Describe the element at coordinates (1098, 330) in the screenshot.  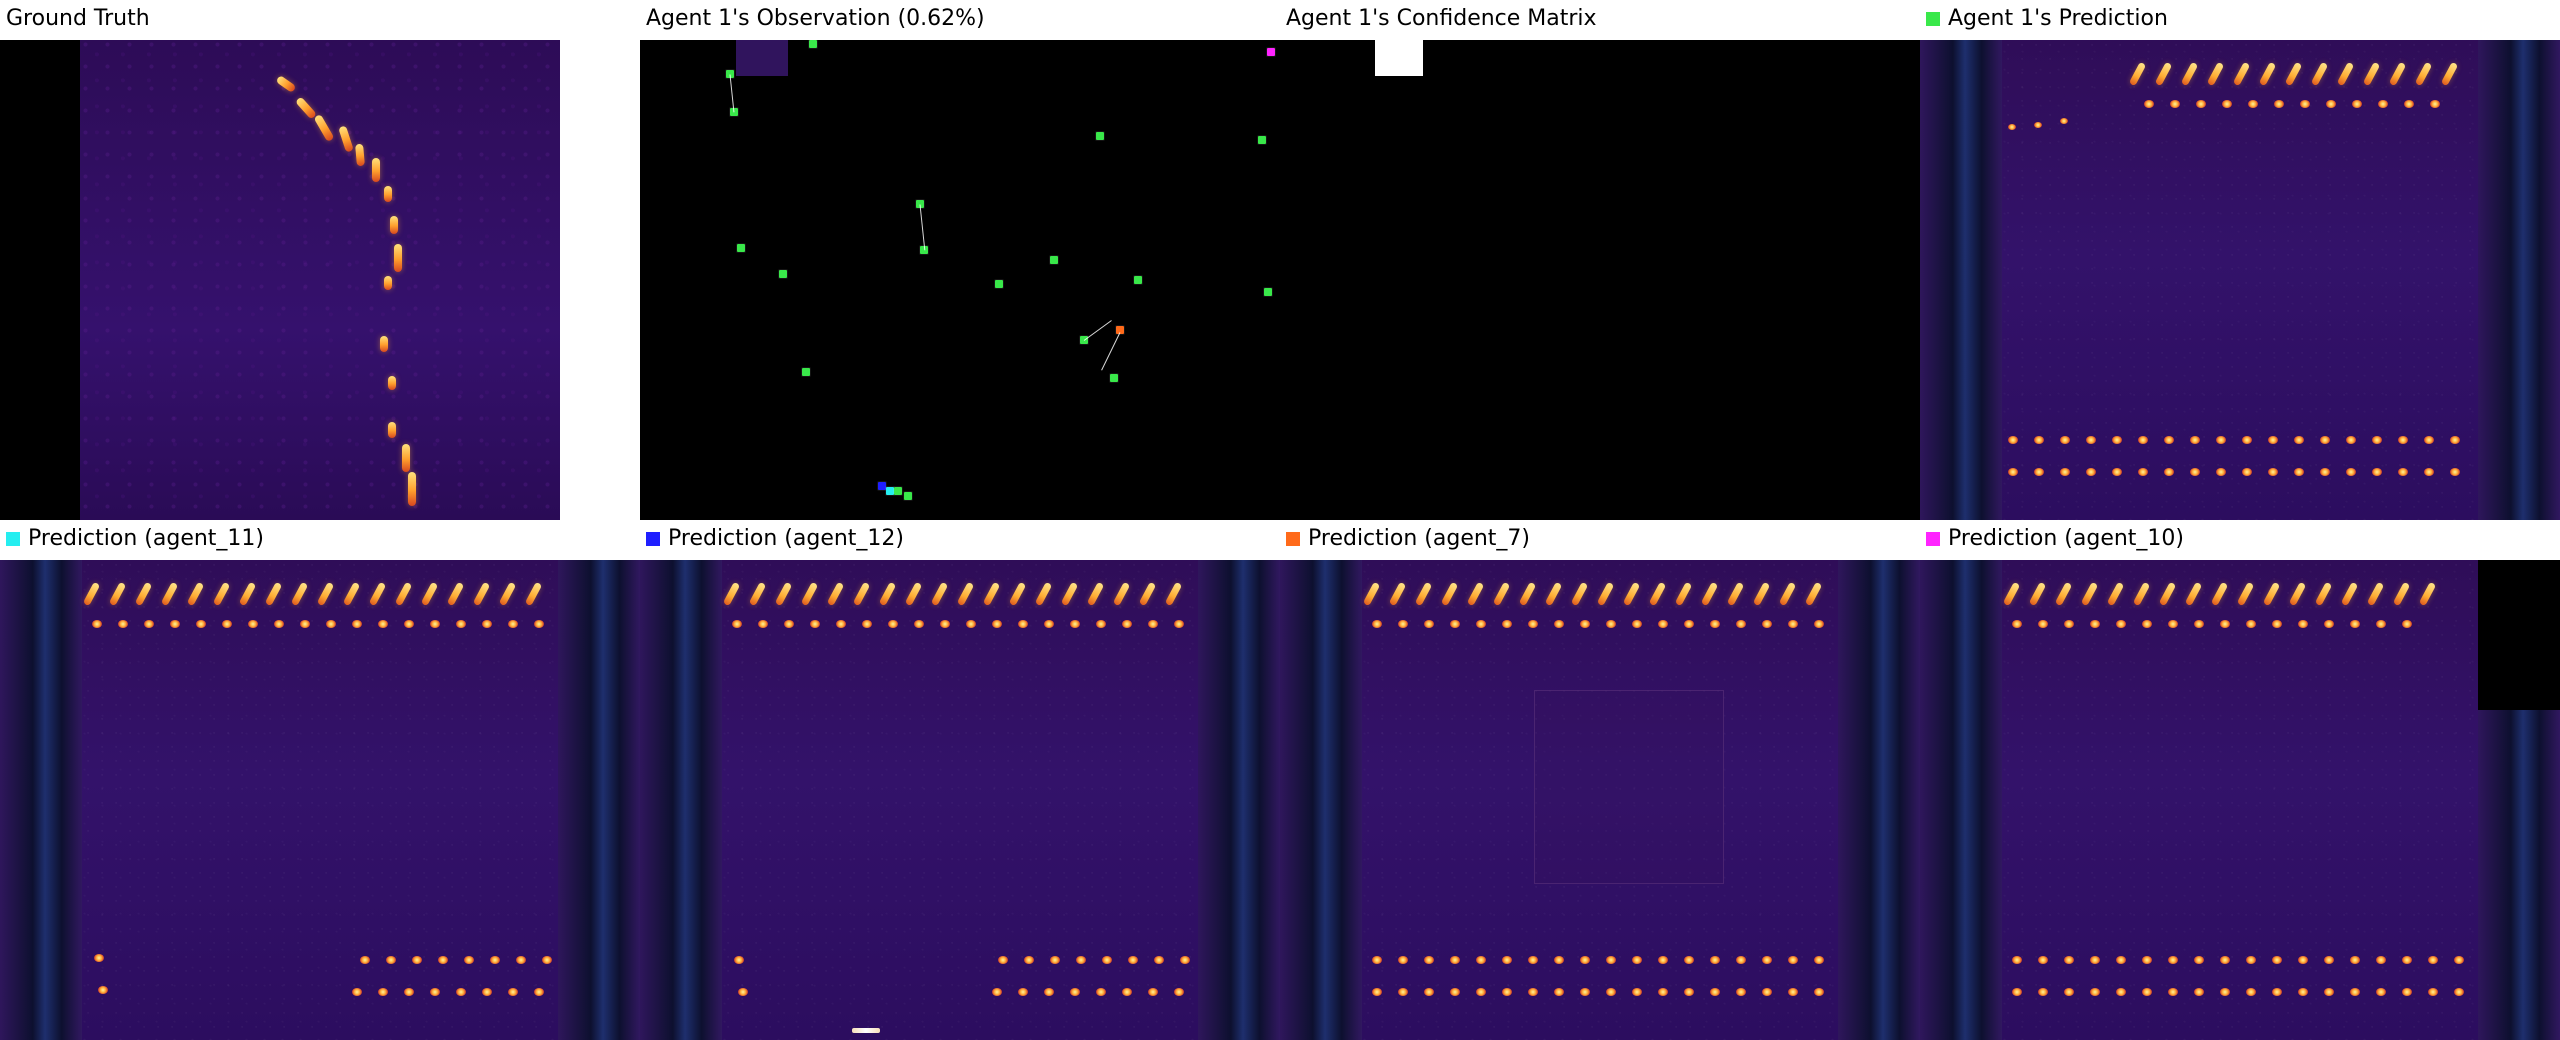
I see `observation-link-line` at that location.